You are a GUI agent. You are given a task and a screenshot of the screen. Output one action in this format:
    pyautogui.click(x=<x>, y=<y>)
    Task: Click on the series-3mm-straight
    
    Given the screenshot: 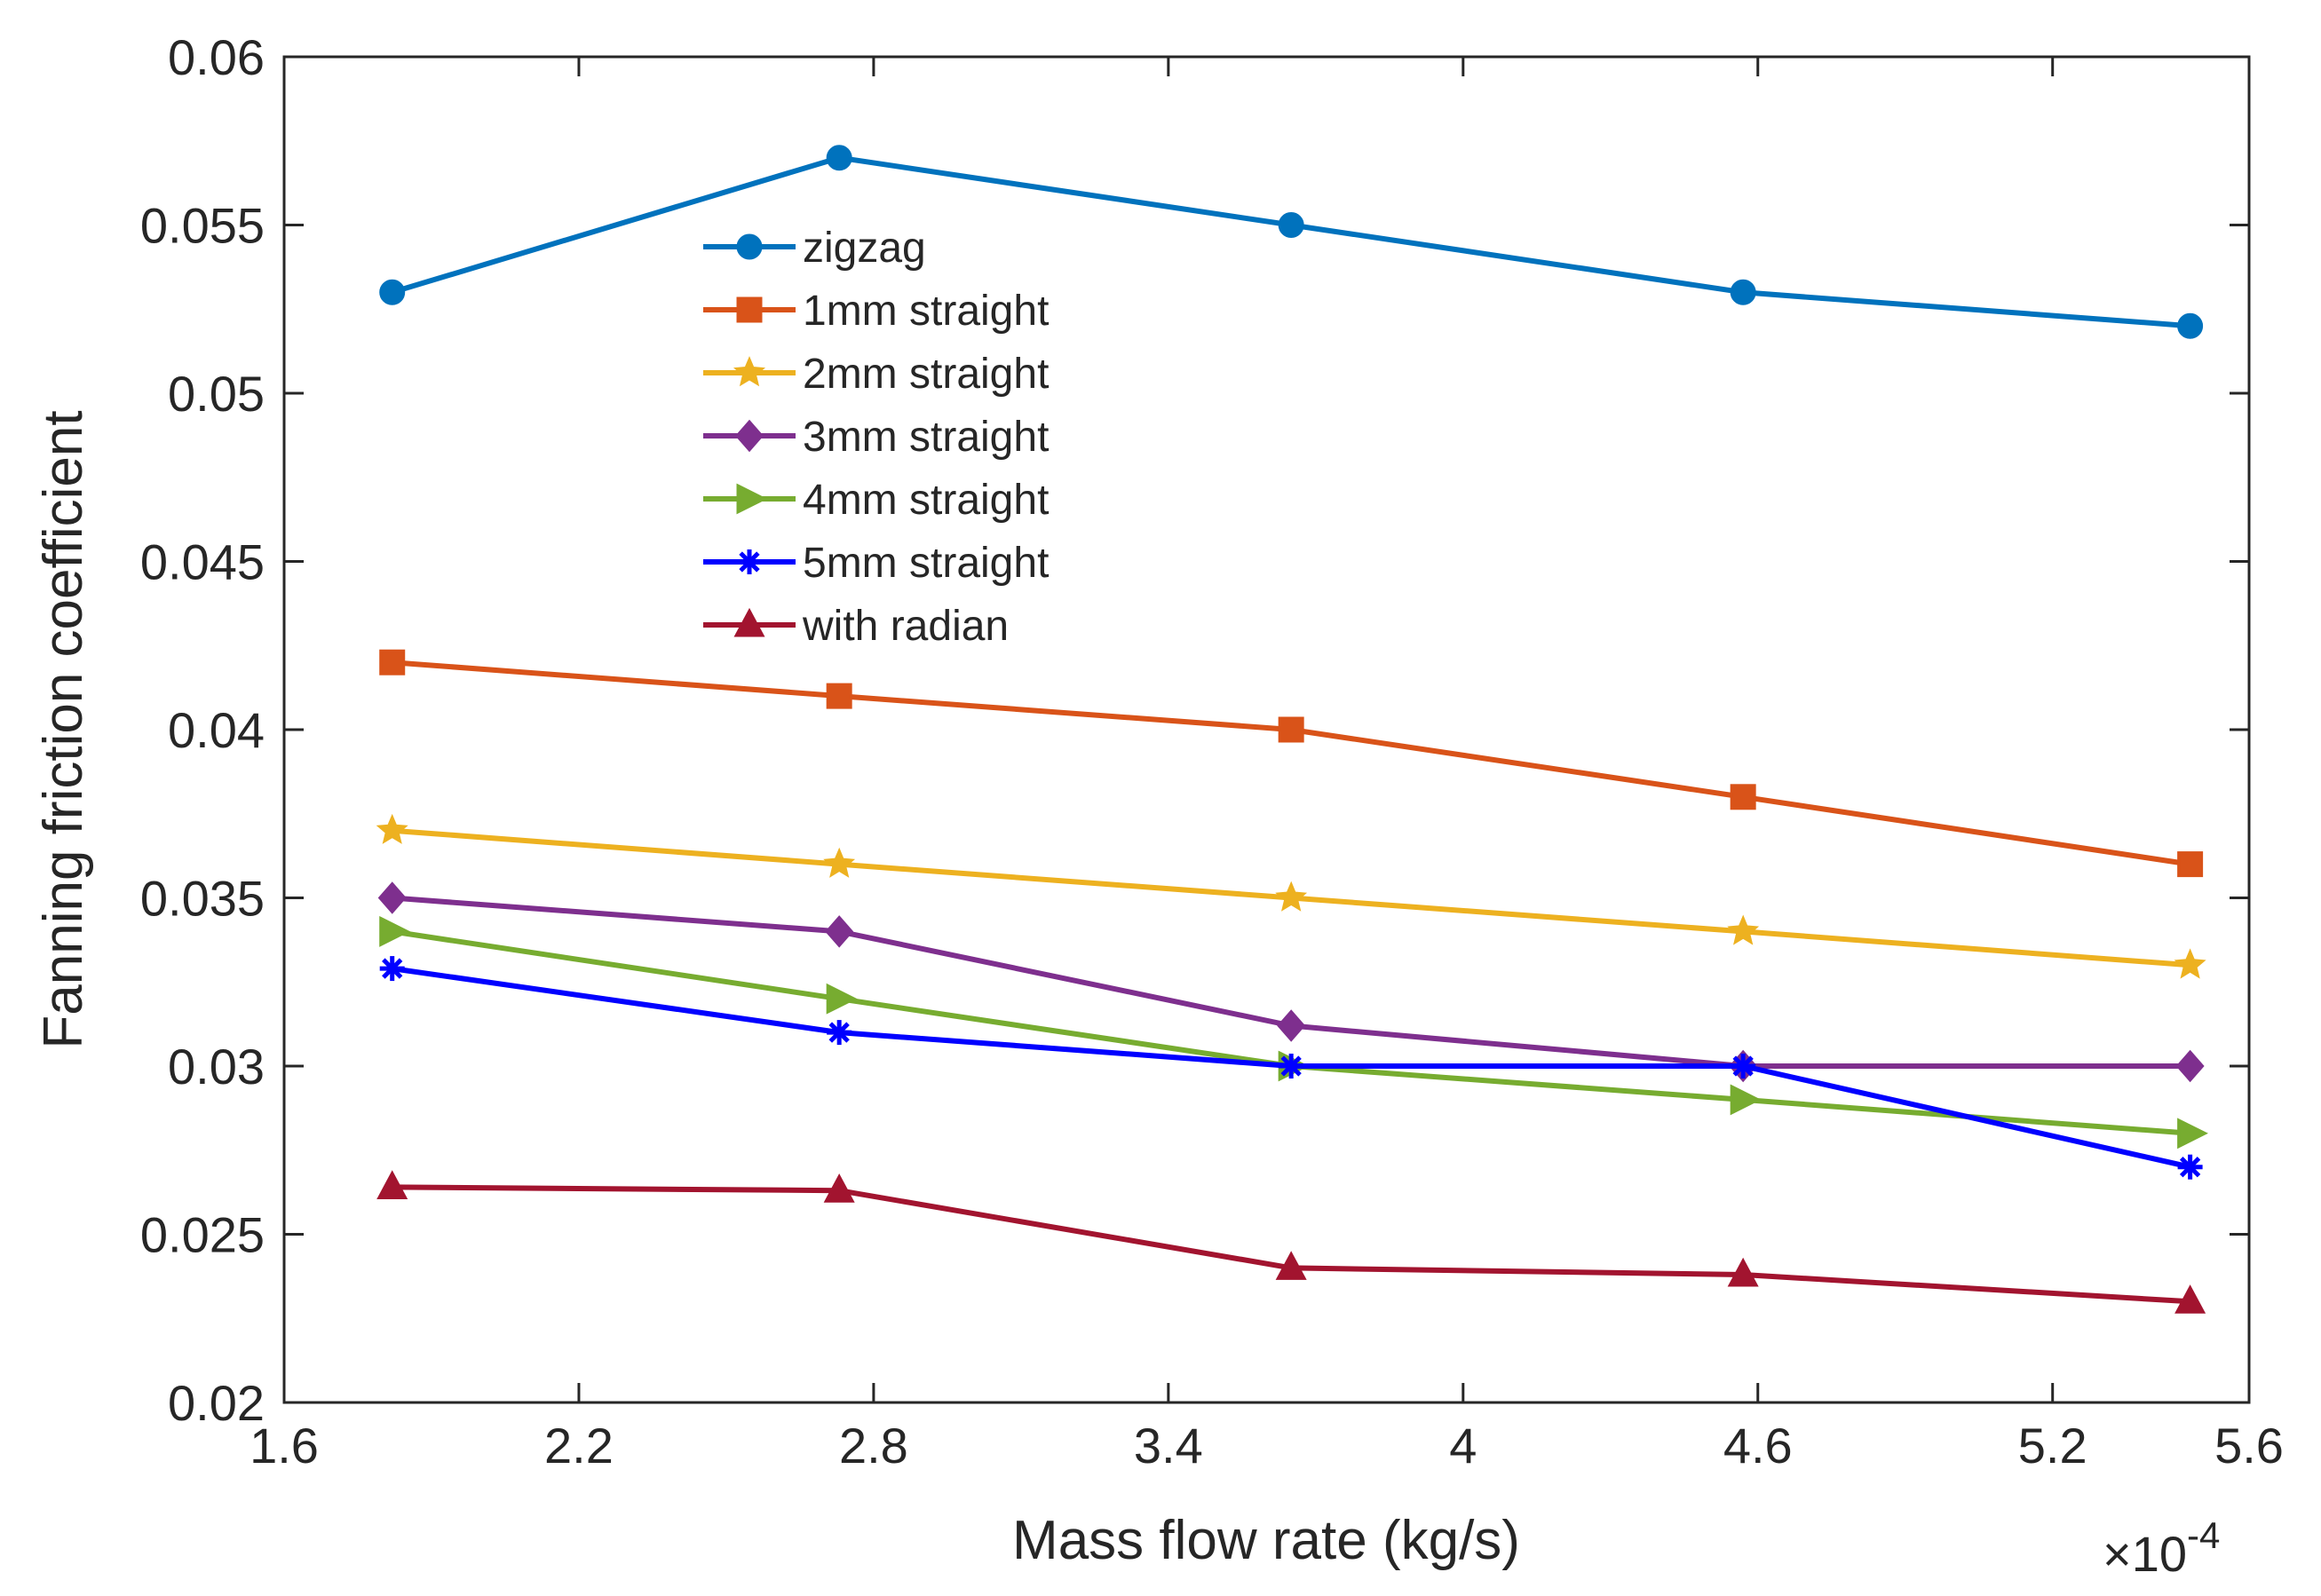 What is the action you would take?
    pyautogui.click(x=1291, y=982)
    